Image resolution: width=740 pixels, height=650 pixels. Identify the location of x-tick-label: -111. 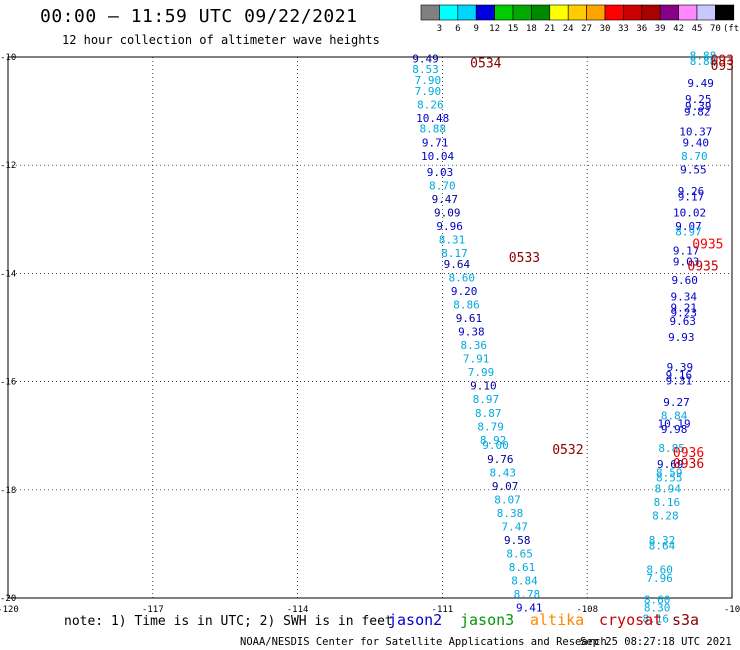
(443, 610).